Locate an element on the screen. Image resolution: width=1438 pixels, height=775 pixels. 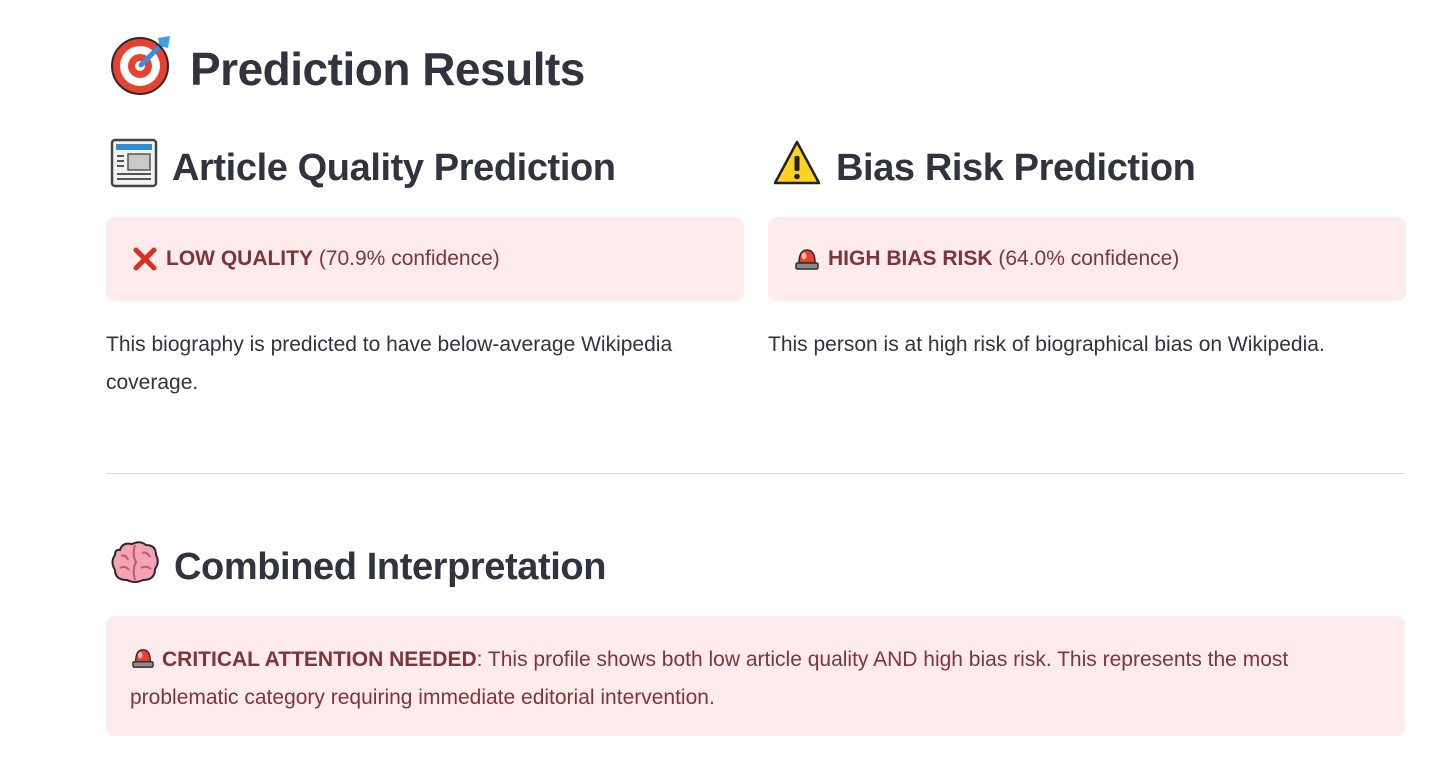
bias-confidence: (64.0% confidence) is located at coordinates (1086, 258).